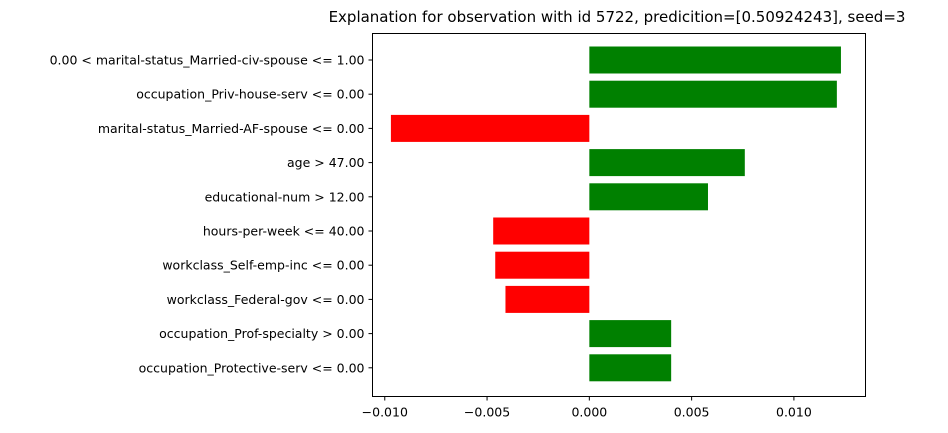  What do you see at coordinates (252, 367) in the screenshot?
I see `y-tick-label: occupation_Protective-serv <= 0.00` at bounding box center [252, 367].